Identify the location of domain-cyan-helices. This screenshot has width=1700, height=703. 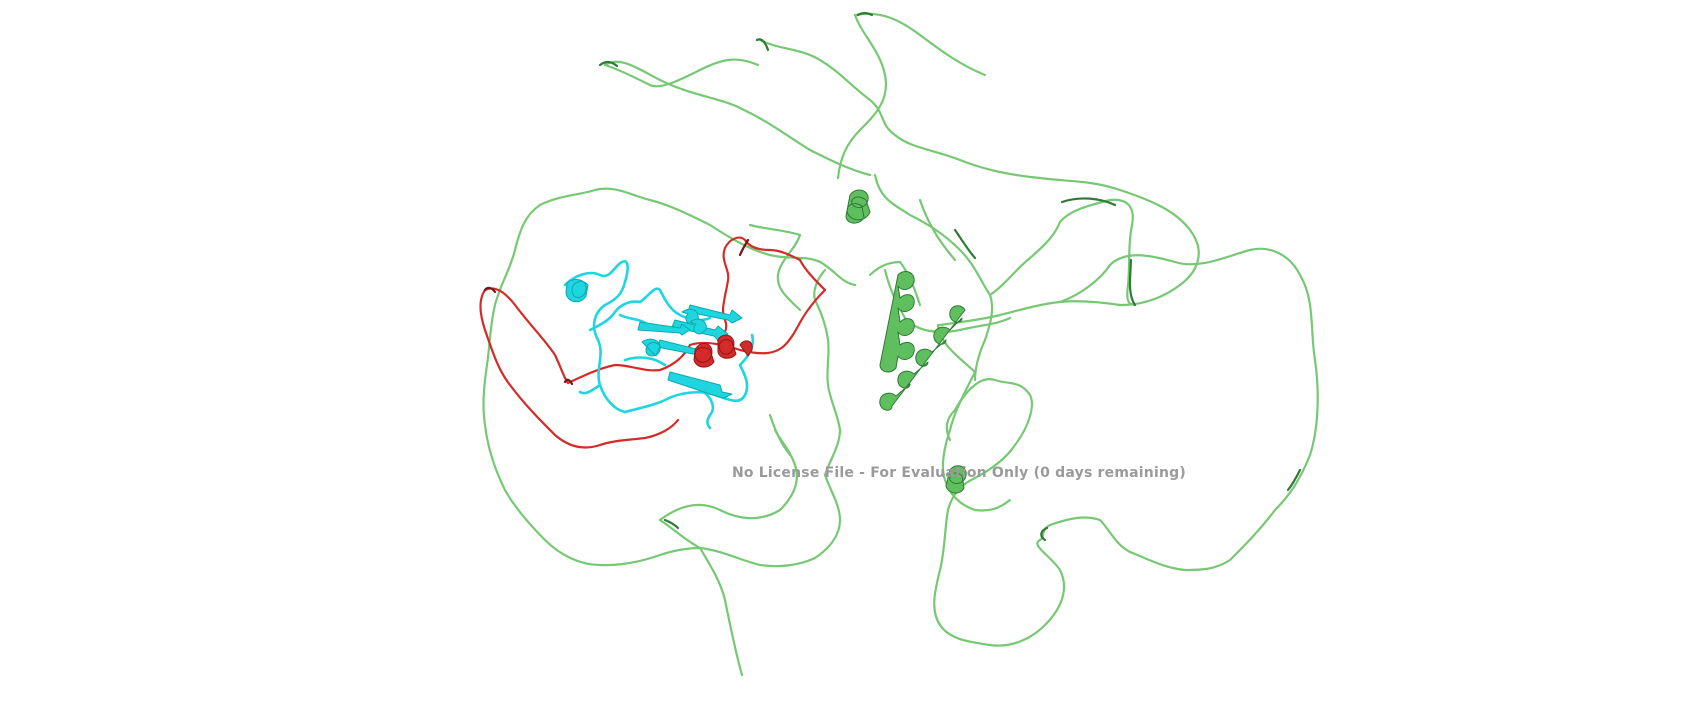
(636, 318).